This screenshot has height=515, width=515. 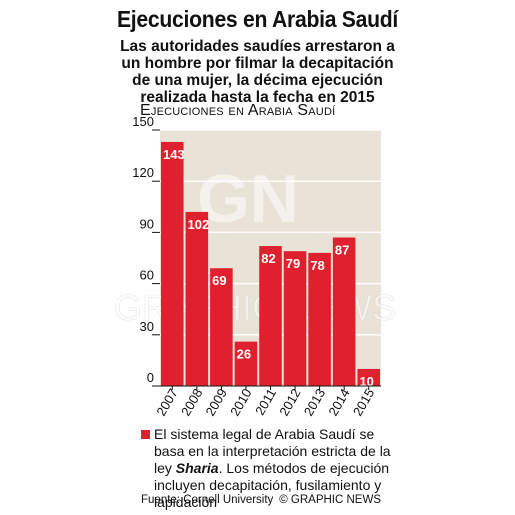 What do you see at coordinates (145, 434) in the screenshot?
I see `note-bullet-square` at bounding box center [145, 434].